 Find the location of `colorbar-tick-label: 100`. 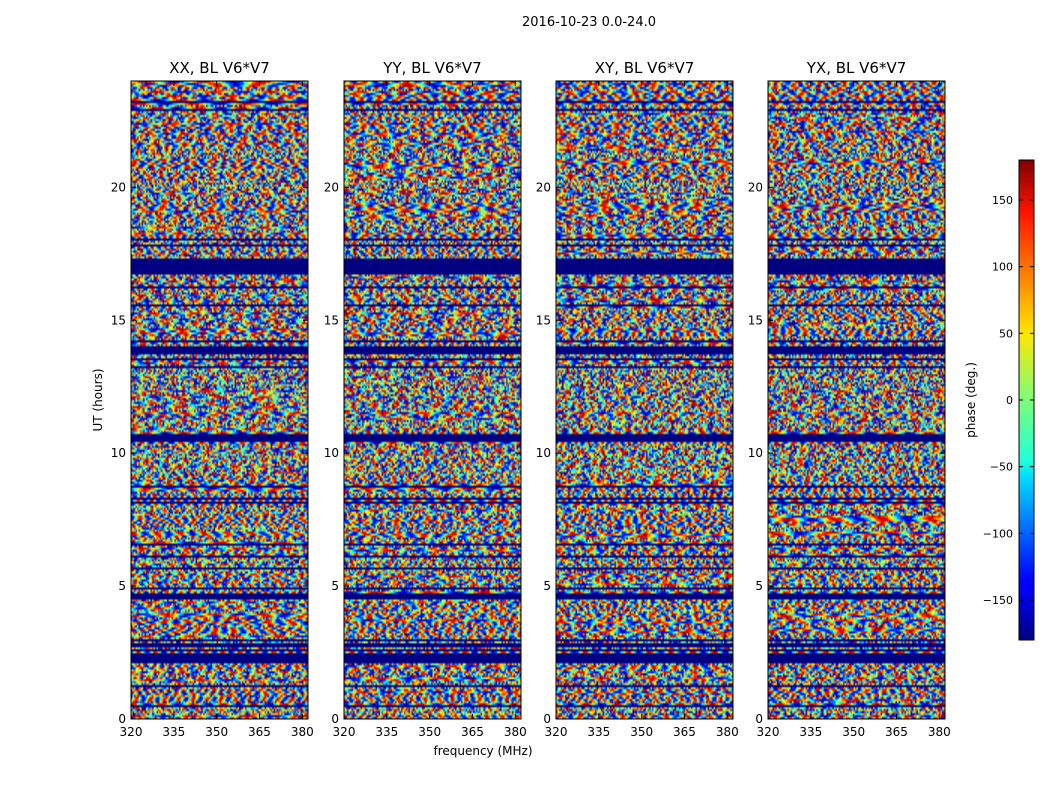

colorbar-tick-label: 100 is located at coordinates (1002, 267).